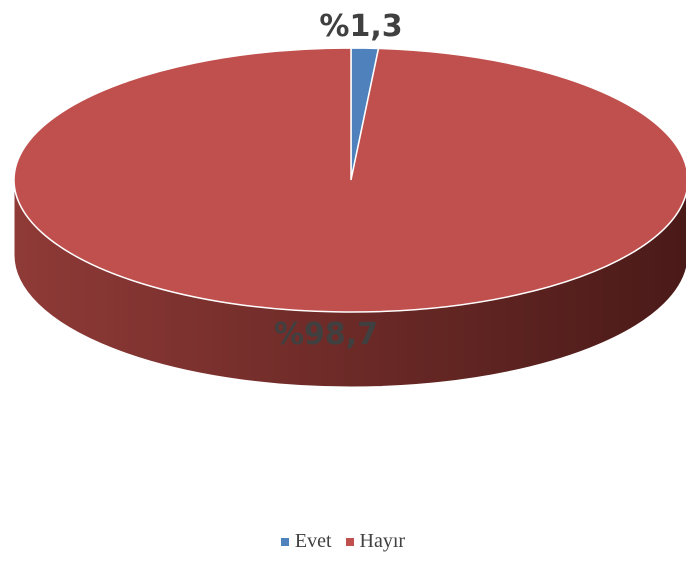  I want to click on legend: Evet Hayır, so click(343, 541).